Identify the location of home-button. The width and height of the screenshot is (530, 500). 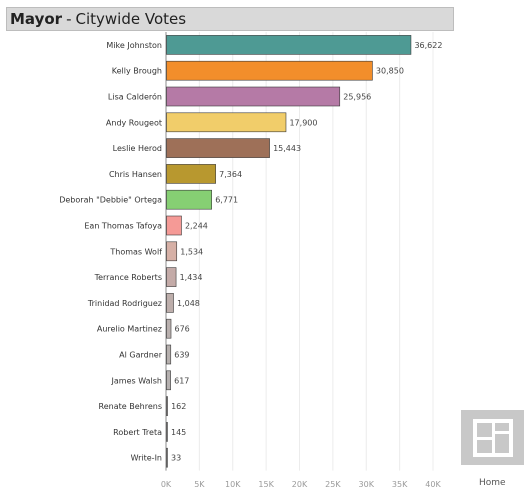
(492, 437).